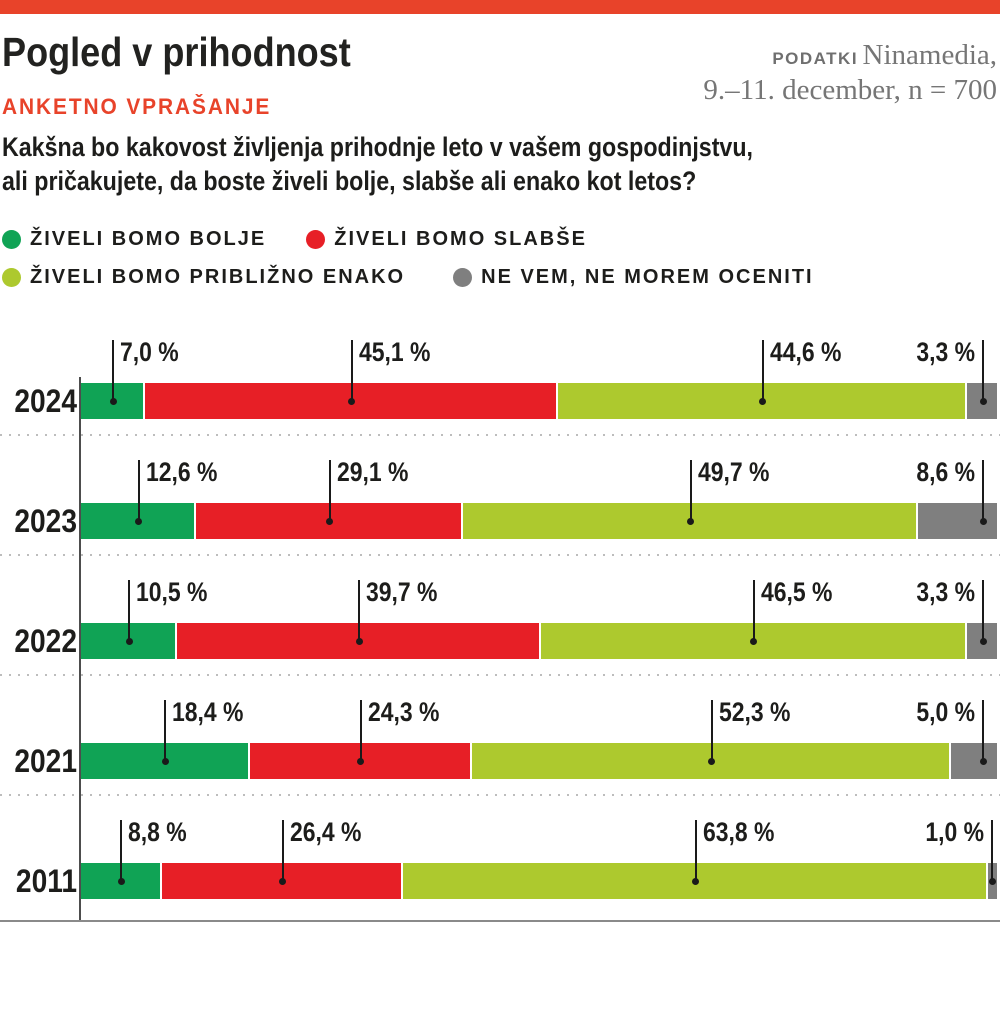 This screenshot has height=1020, width=1000. Describe the element at coordinates (208, 712) in the screenshot. I see `percent-label: 18,4 %` at that location.